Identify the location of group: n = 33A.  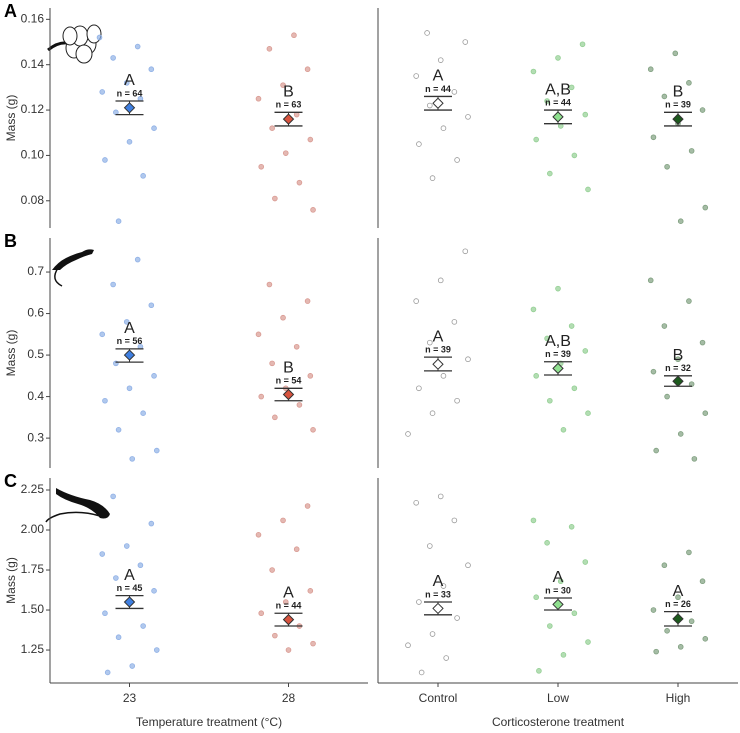
(438, 584).